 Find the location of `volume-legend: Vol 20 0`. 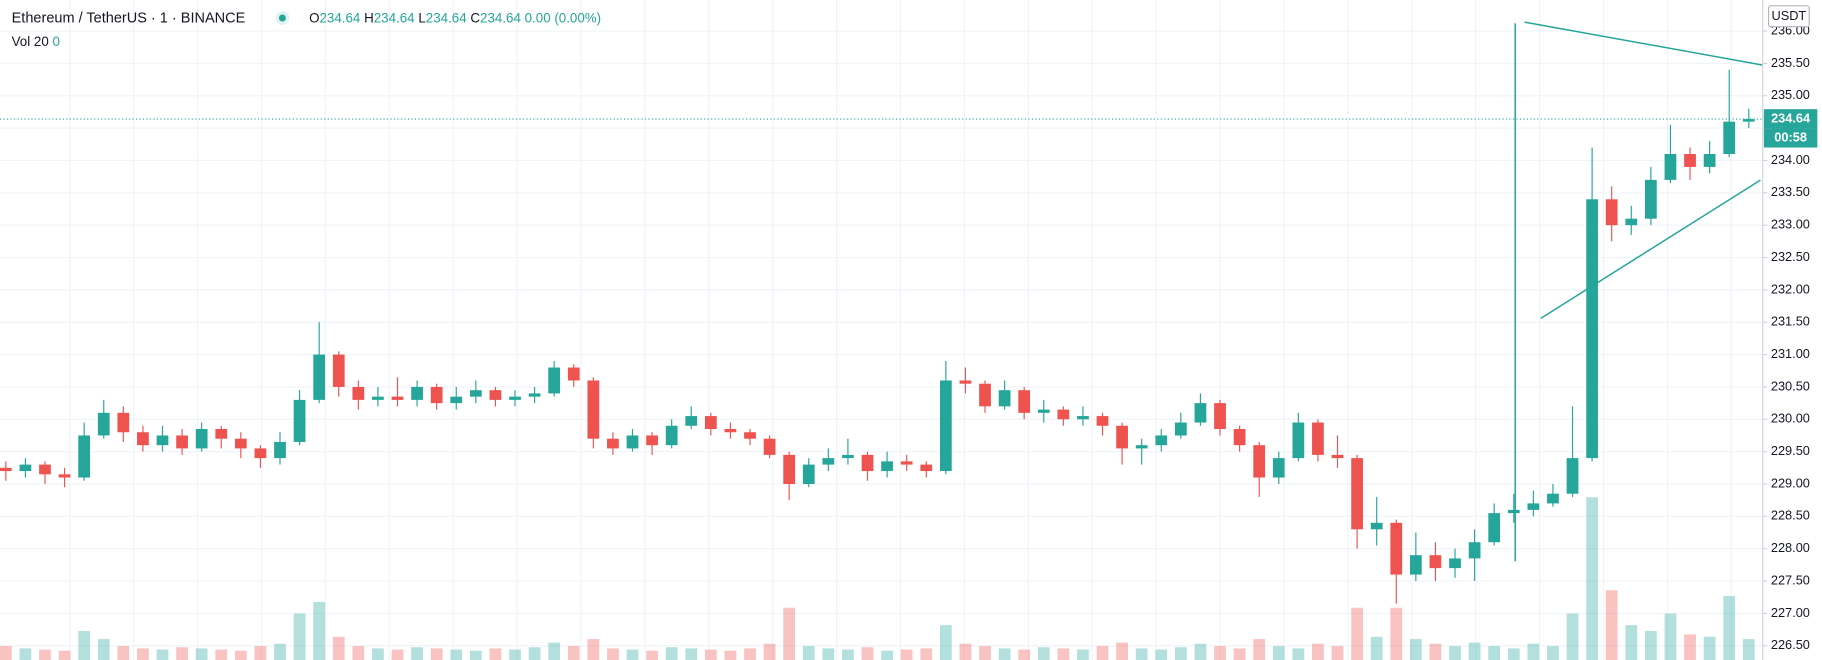

volume-legend: Vol 20 0 is located at coordinates (36, 40).